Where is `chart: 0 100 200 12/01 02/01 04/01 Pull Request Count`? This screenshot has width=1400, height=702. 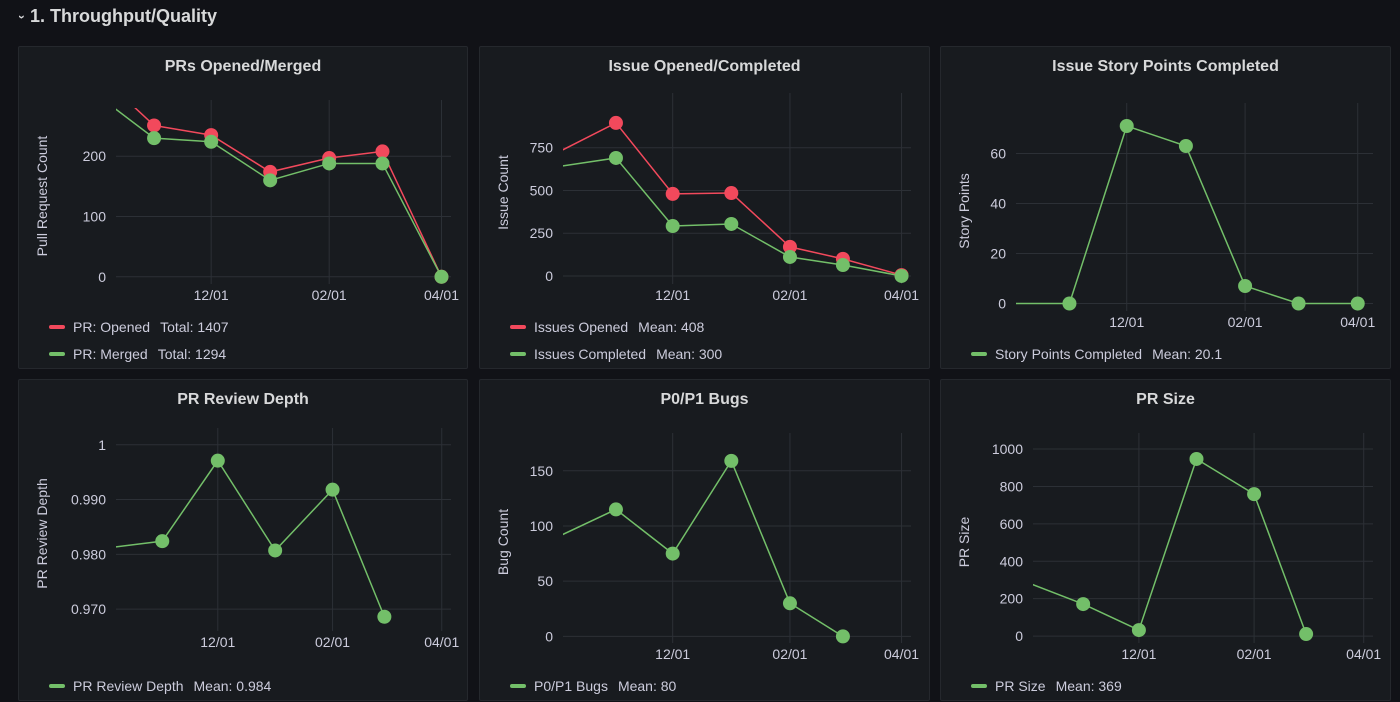 chart: 0 100 200 12/01 02/01 04/01 Pull Request Count is located at coordinates (246, 201).